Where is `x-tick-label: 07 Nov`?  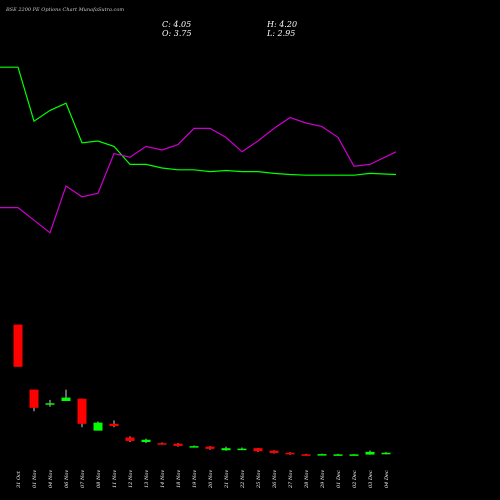
x-tick-label: 07 Nov is located at coordinates (83, 479).